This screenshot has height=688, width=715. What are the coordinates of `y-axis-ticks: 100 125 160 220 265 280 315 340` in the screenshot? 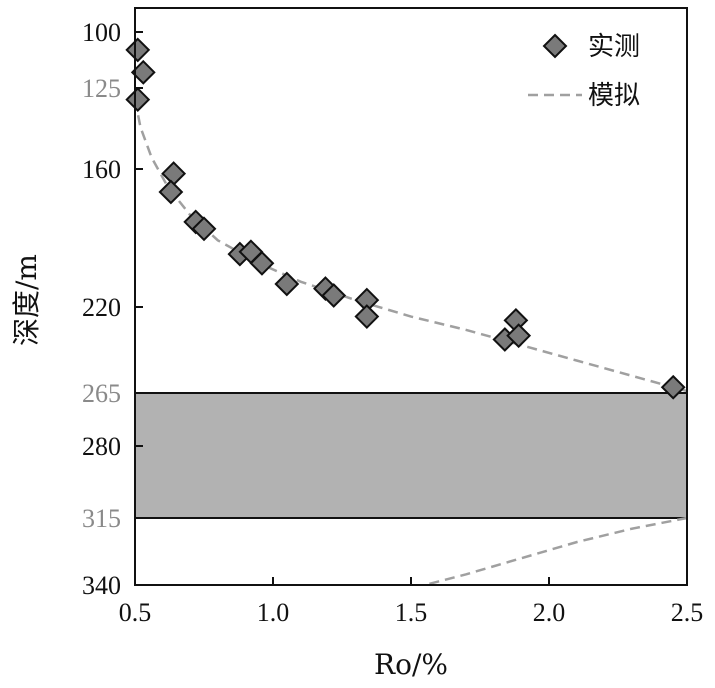 It's located at (112, 309).